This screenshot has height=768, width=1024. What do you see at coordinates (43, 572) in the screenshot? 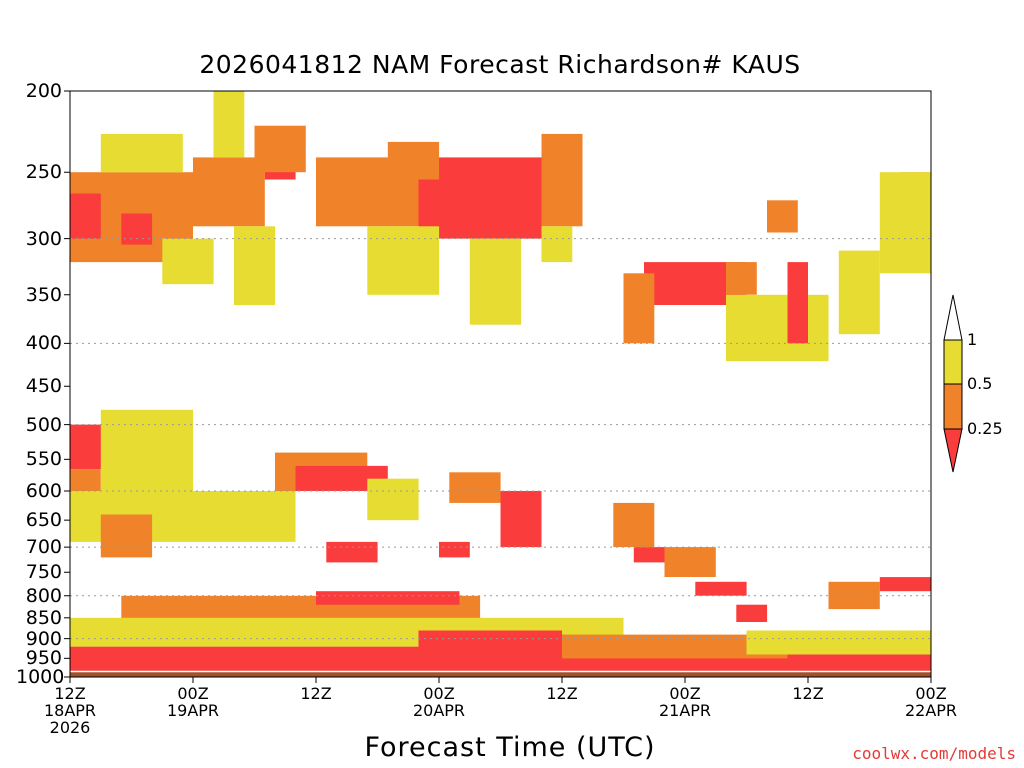
I see `y-tick-label: 750` at bounding box center [43, 572].